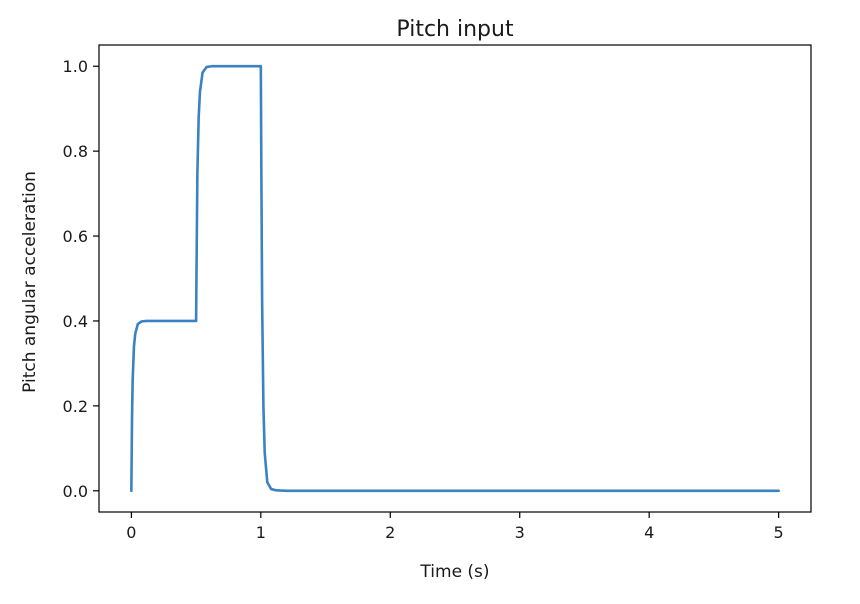 The image size is (860, 604). What do you see at coordinates (455, 527) in the screenshot?
I see `x-axis: 0 1 2 3 4 5` at bounding box center [455, 527].